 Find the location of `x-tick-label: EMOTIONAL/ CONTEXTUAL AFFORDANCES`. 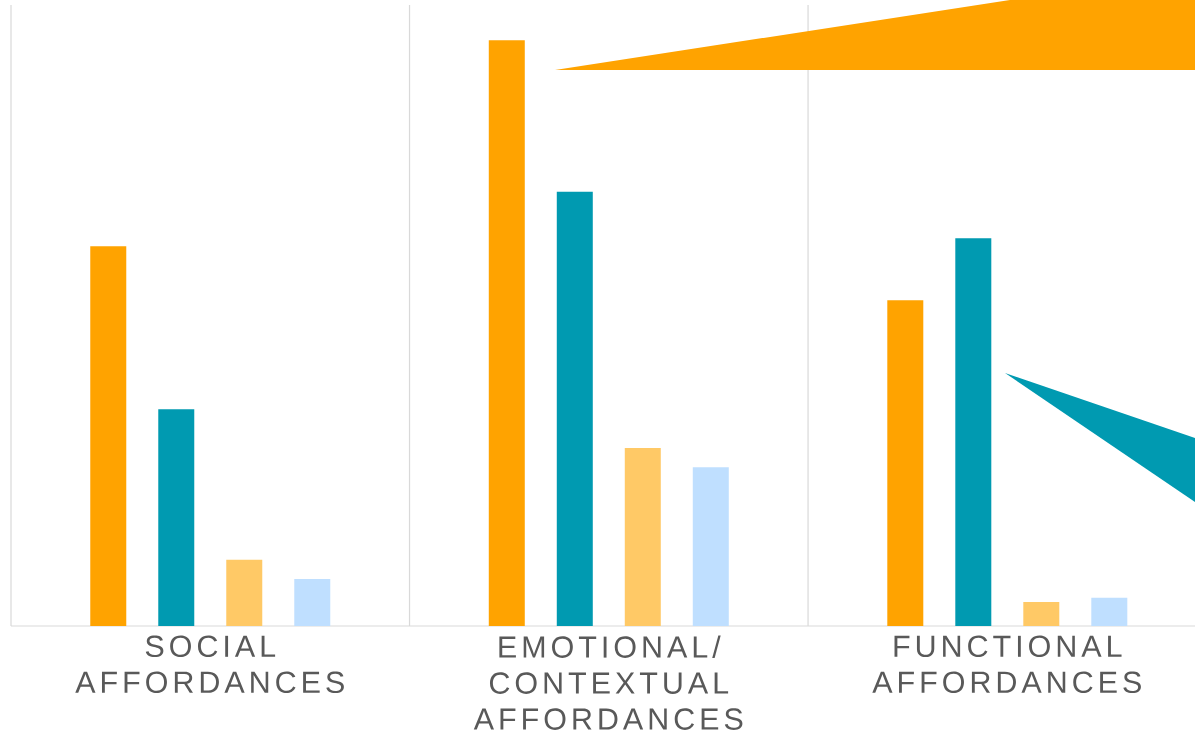

x-tick-label: EMOTIONAL/ CONTEXTUAL AFFORDANCES is located at coordinates (608, 682).